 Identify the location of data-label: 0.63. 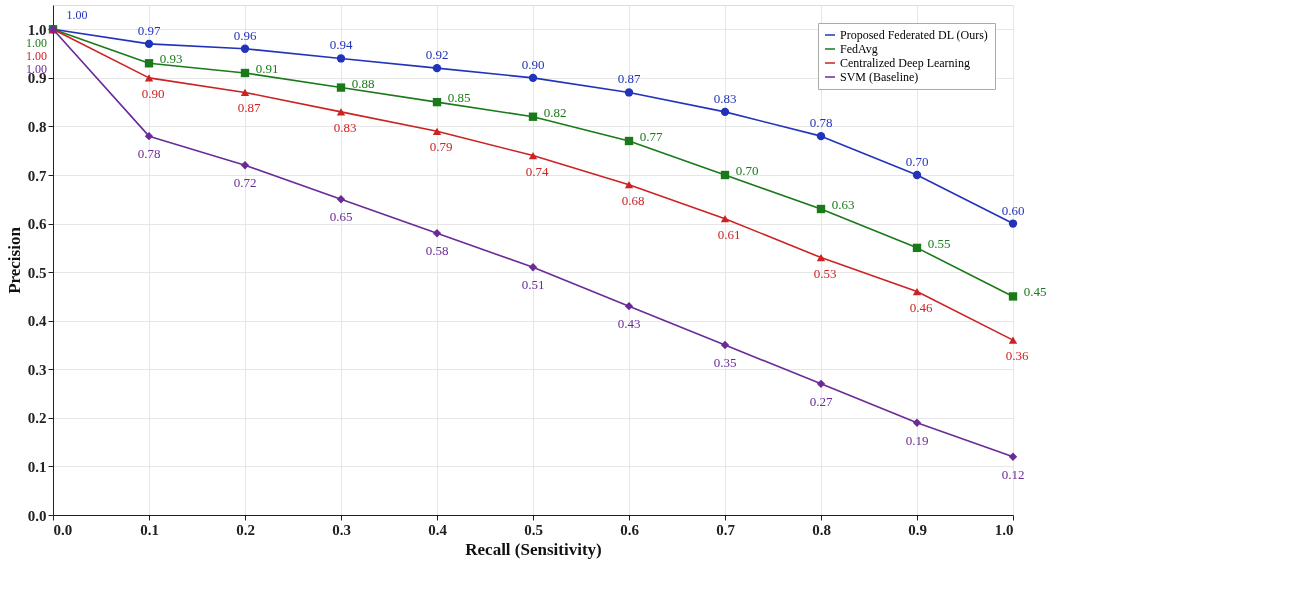
(843, 204).